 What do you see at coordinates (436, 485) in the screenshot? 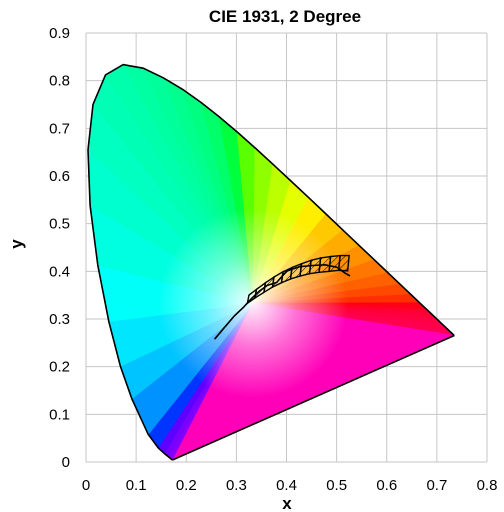
I see `x-tick-label: 0.7` at bounding box center [436, 485].